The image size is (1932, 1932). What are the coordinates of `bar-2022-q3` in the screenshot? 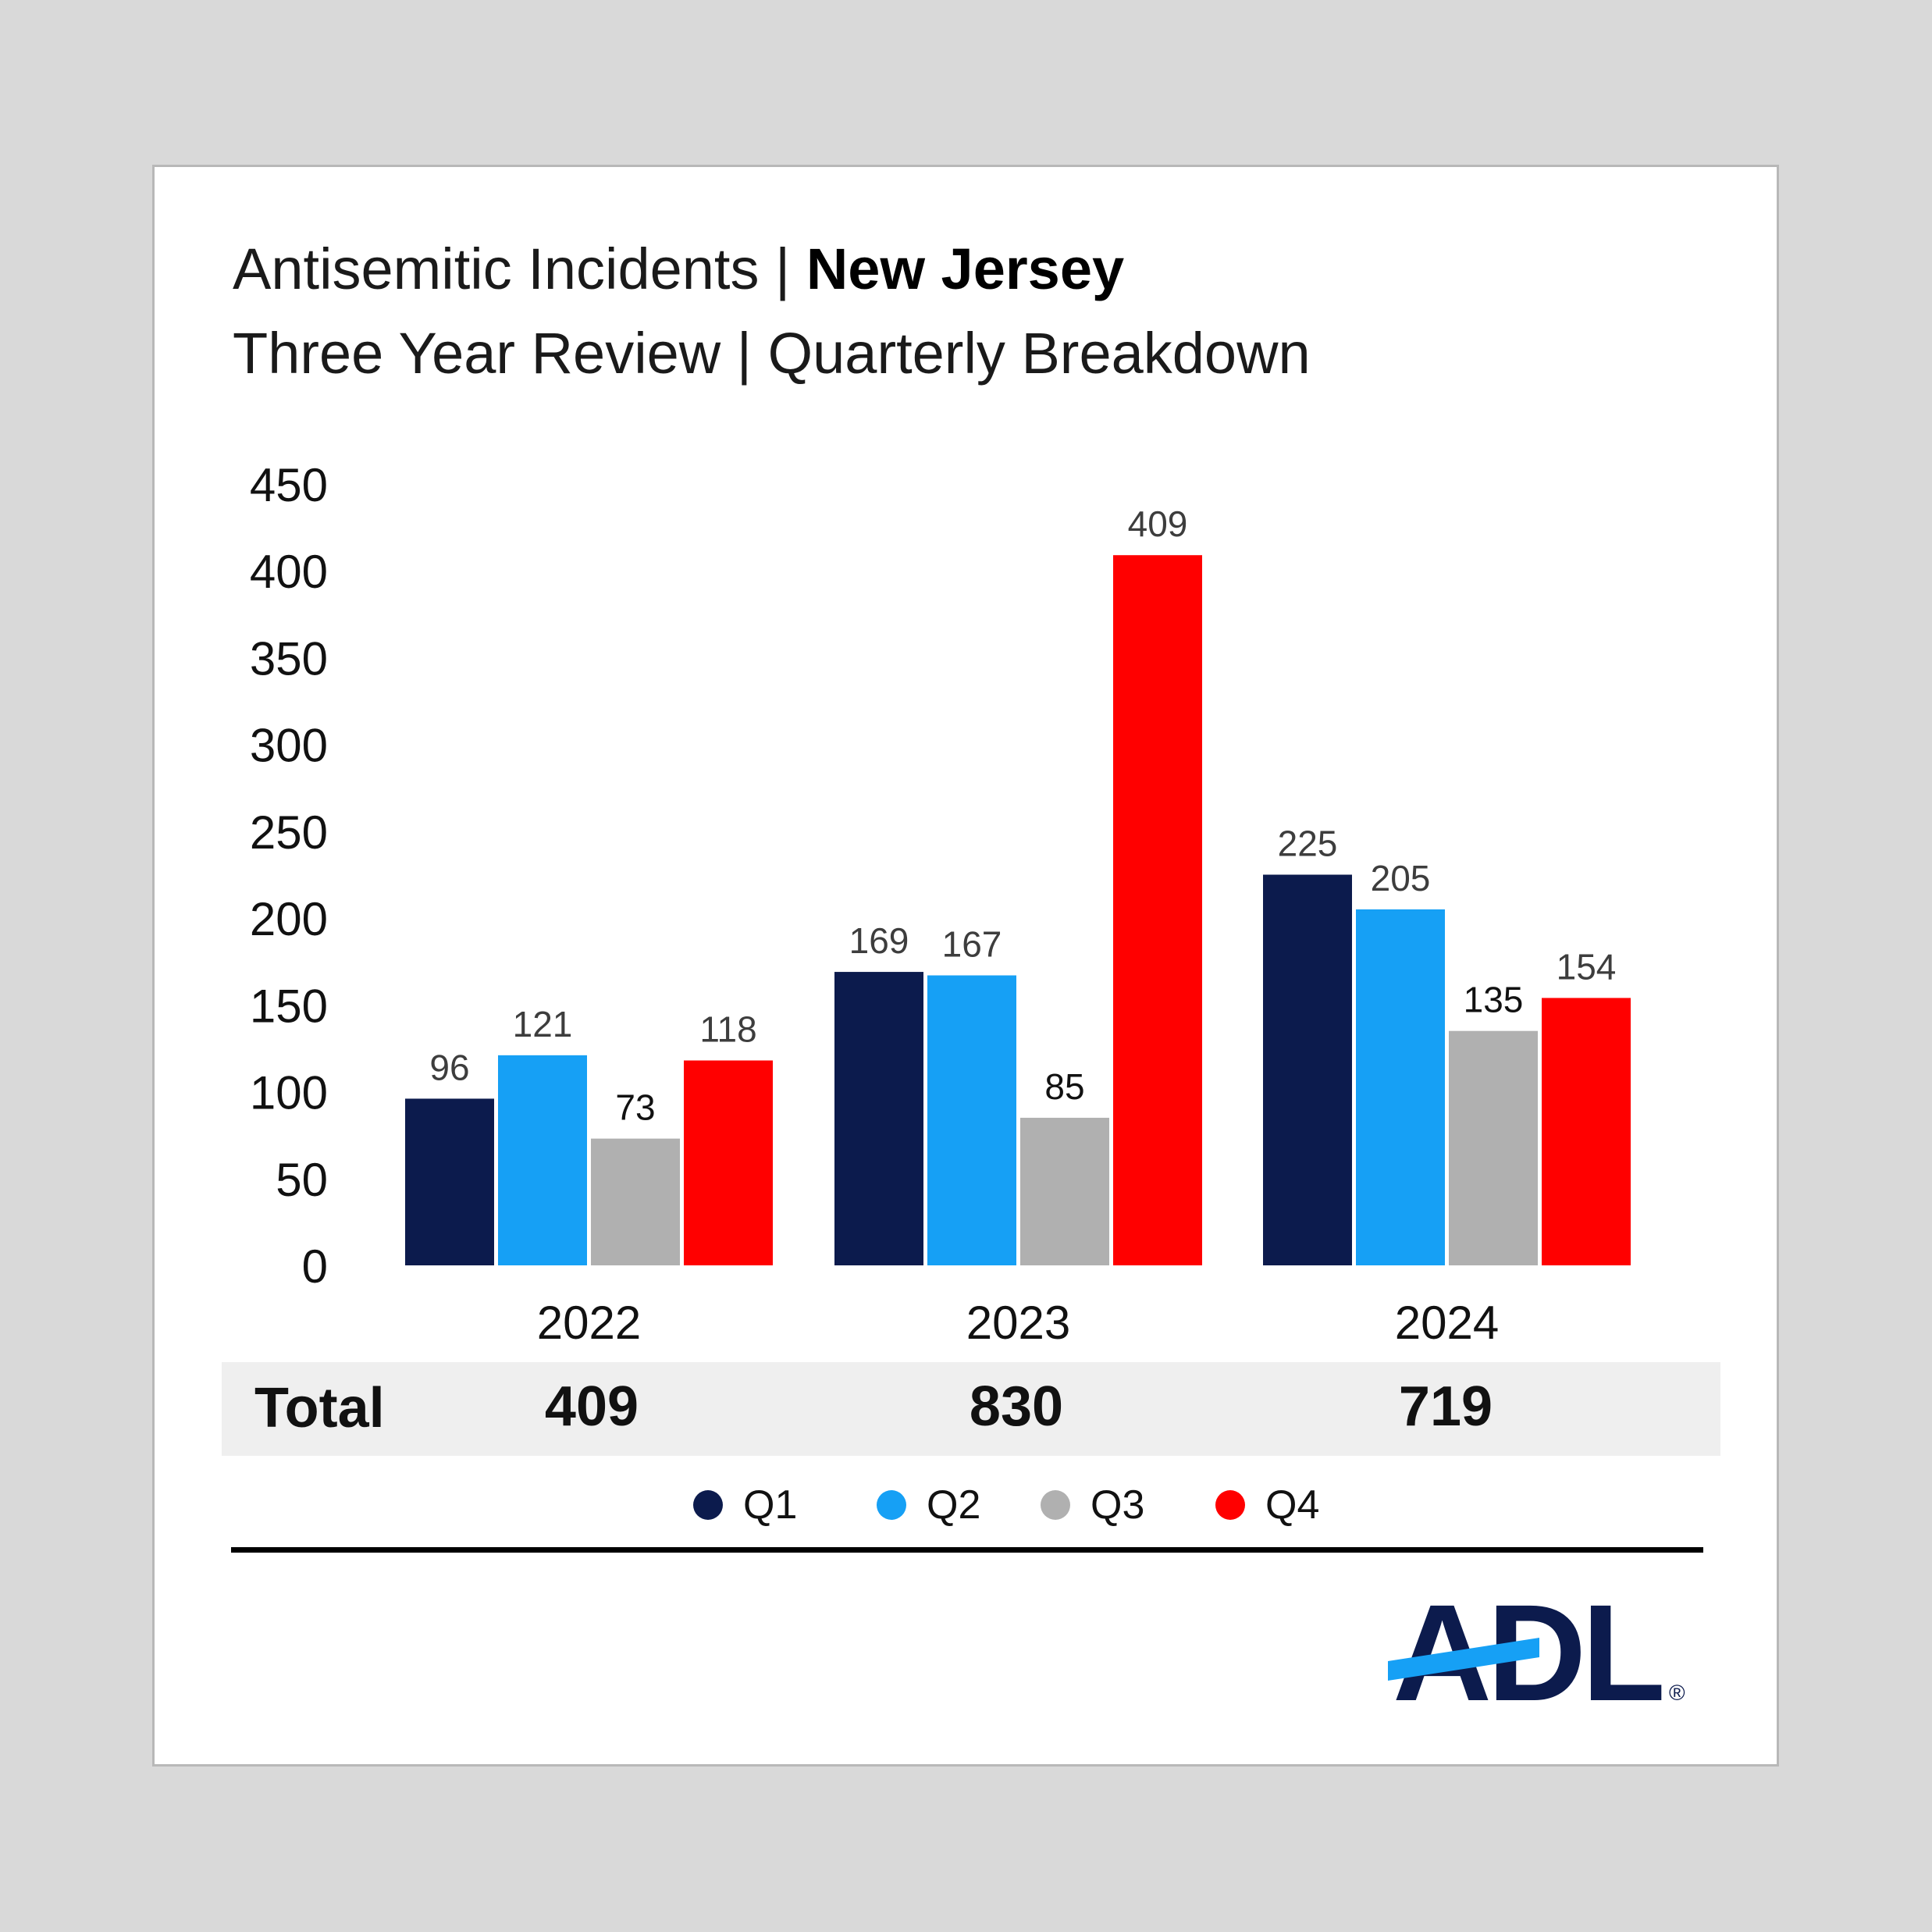 It's located at (635, 1201).